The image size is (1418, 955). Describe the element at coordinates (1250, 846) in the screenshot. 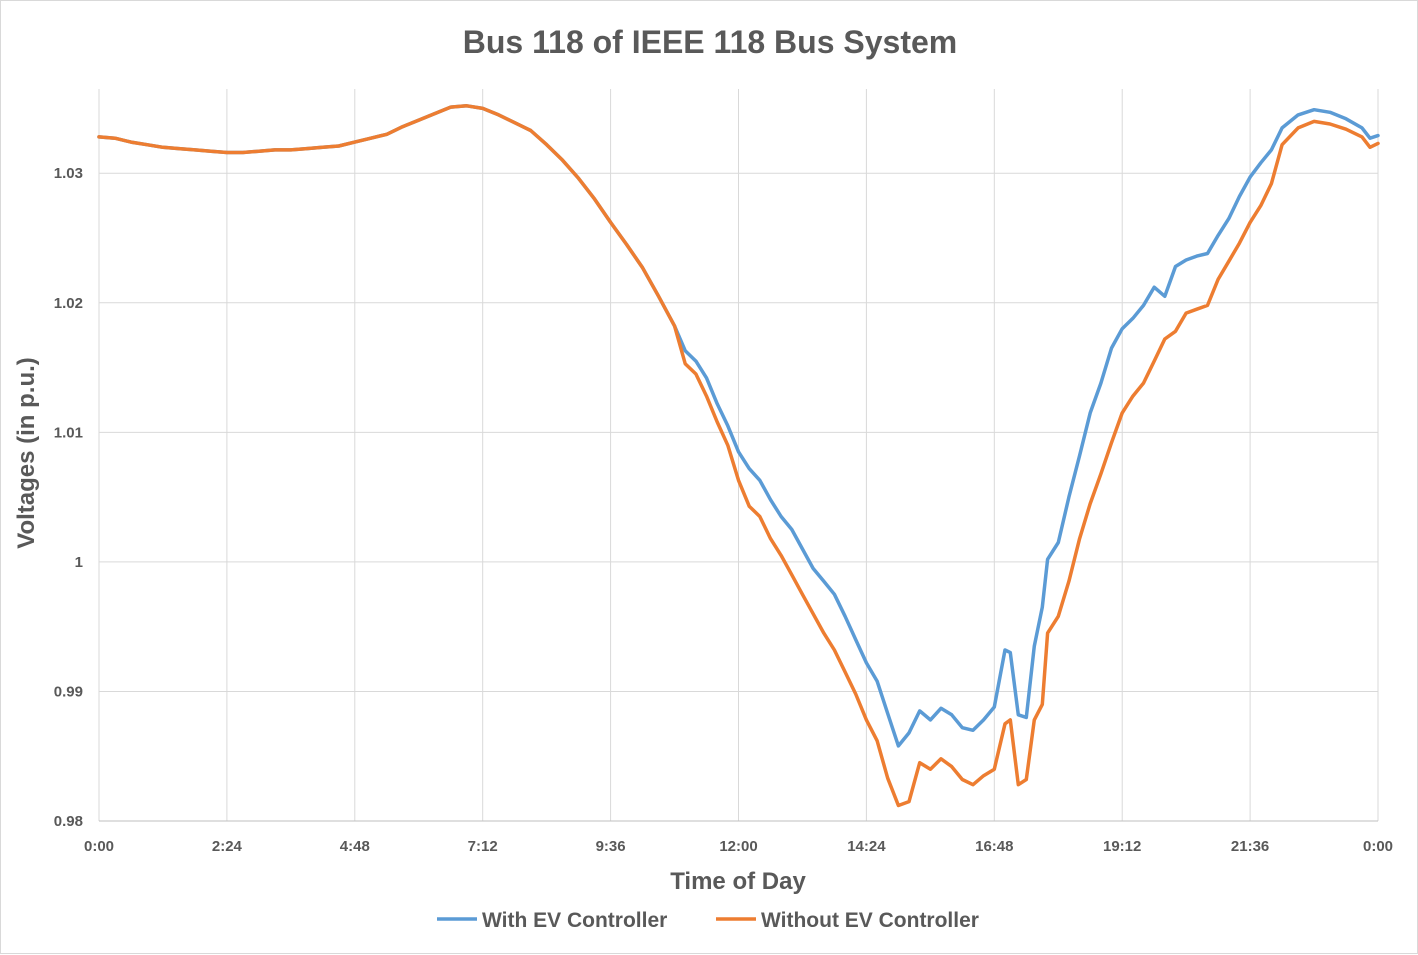

I see `x-tick-label: 21:36` at that location.